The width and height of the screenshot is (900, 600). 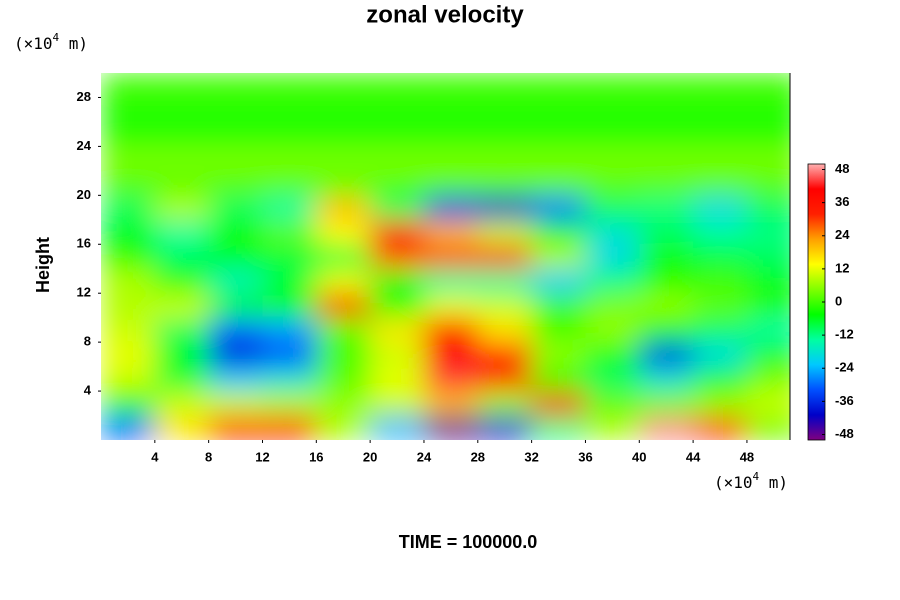 What do you see at coordinates (844, 433) in the screenshot?
I see `colorbar-tick-label: -48` at bounding box center [844, 433].